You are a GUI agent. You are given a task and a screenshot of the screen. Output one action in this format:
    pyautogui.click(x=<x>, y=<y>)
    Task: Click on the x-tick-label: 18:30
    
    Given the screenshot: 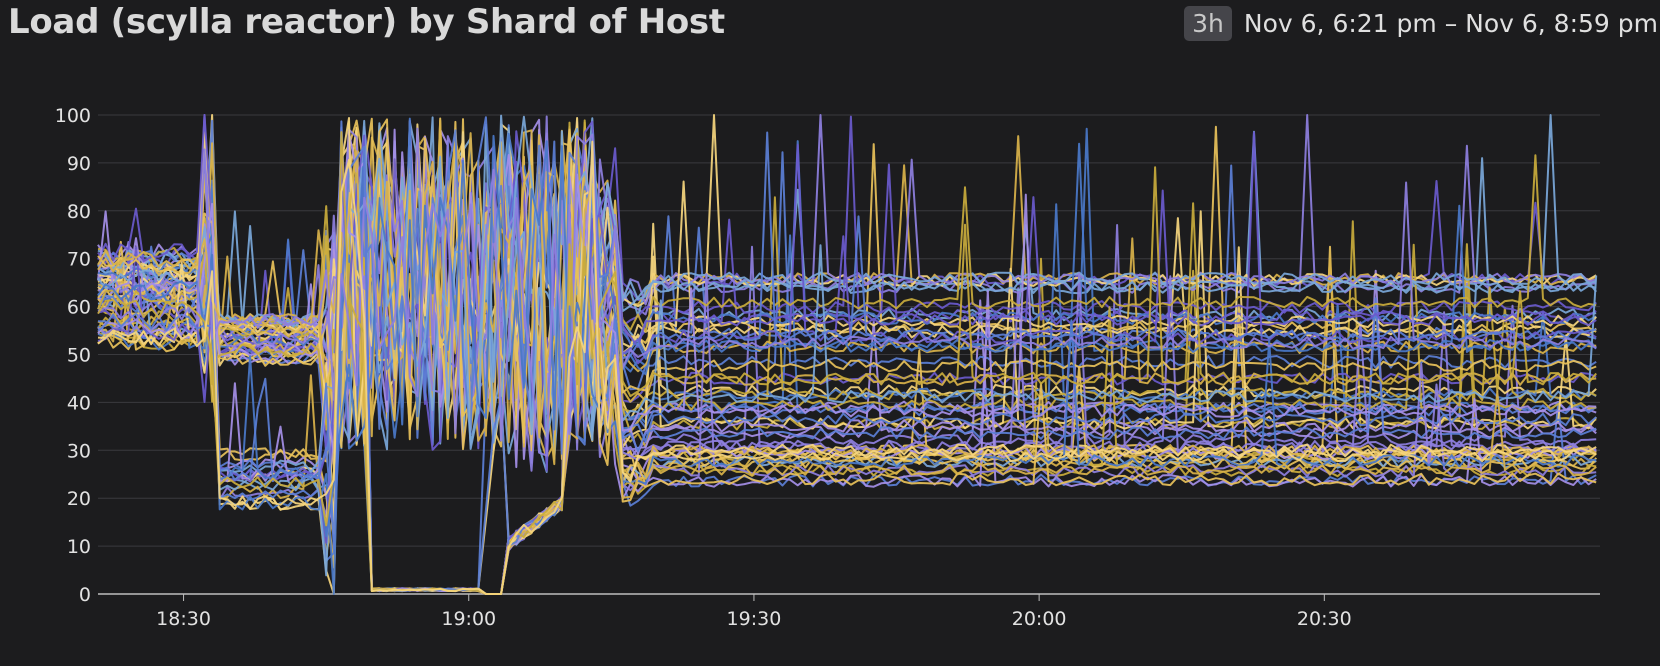 What is the action you would take?
    pyautogui.click(x=183, y=619)
    